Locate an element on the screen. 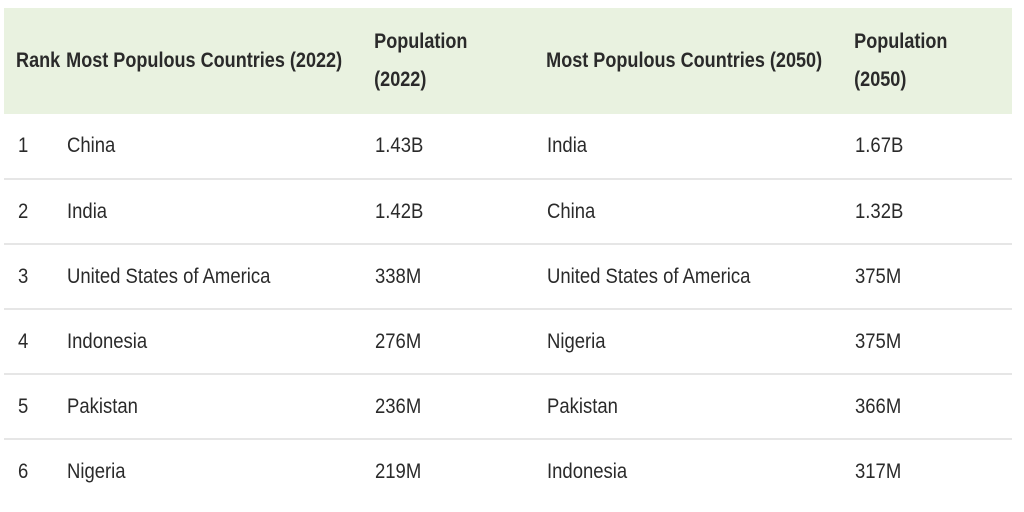  header-population-2022-line1: Population is located at coordinates (421, 41).